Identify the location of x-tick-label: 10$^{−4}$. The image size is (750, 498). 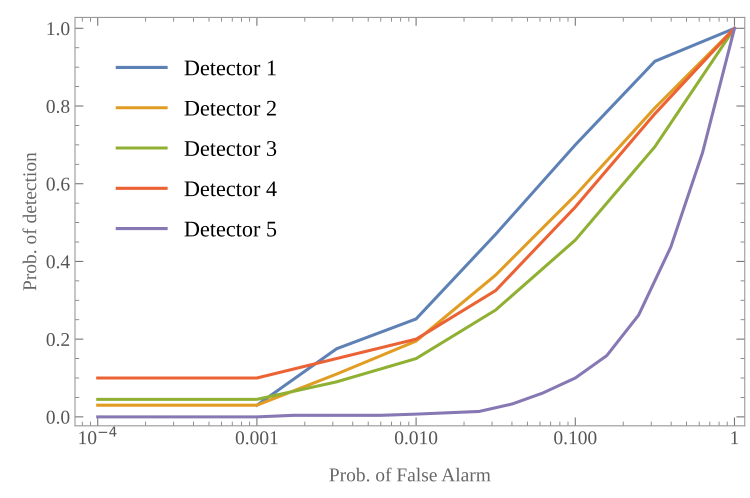
(98, 435).